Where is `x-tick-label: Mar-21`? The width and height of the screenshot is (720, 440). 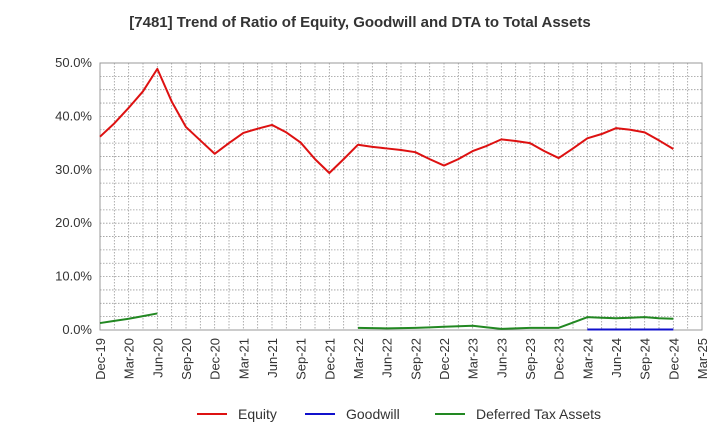
x-tick-label: Mar-21 is located at coordinates (243, 358).